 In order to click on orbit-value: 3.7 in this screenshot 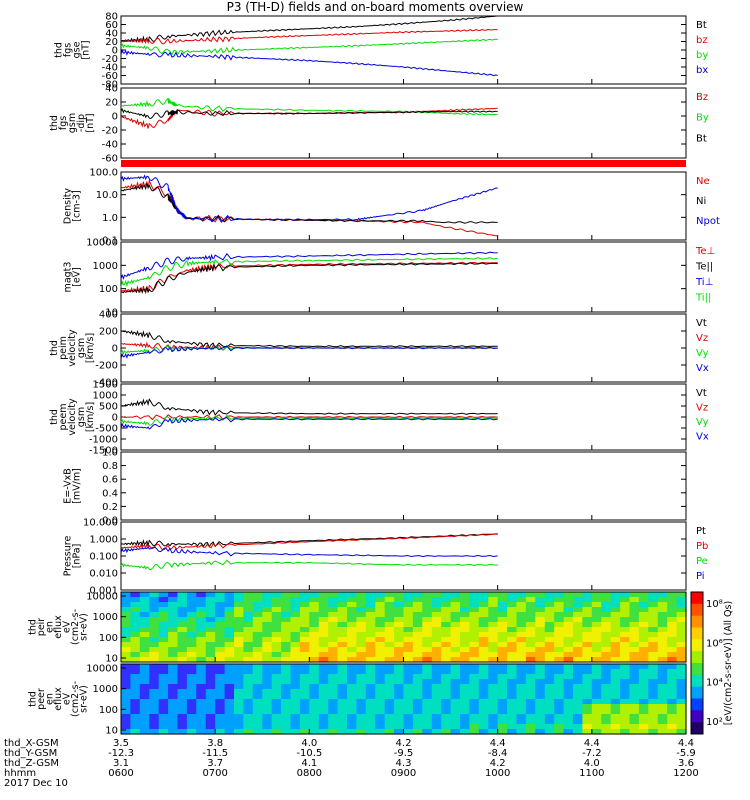, I will do `click(215, 763)`.